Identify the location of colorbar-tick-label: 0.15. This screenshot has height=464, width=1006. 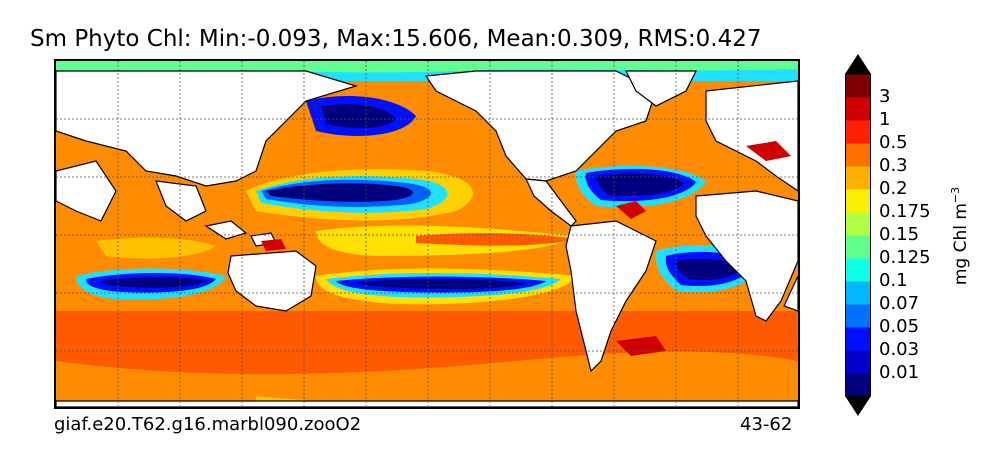
(899, 234).